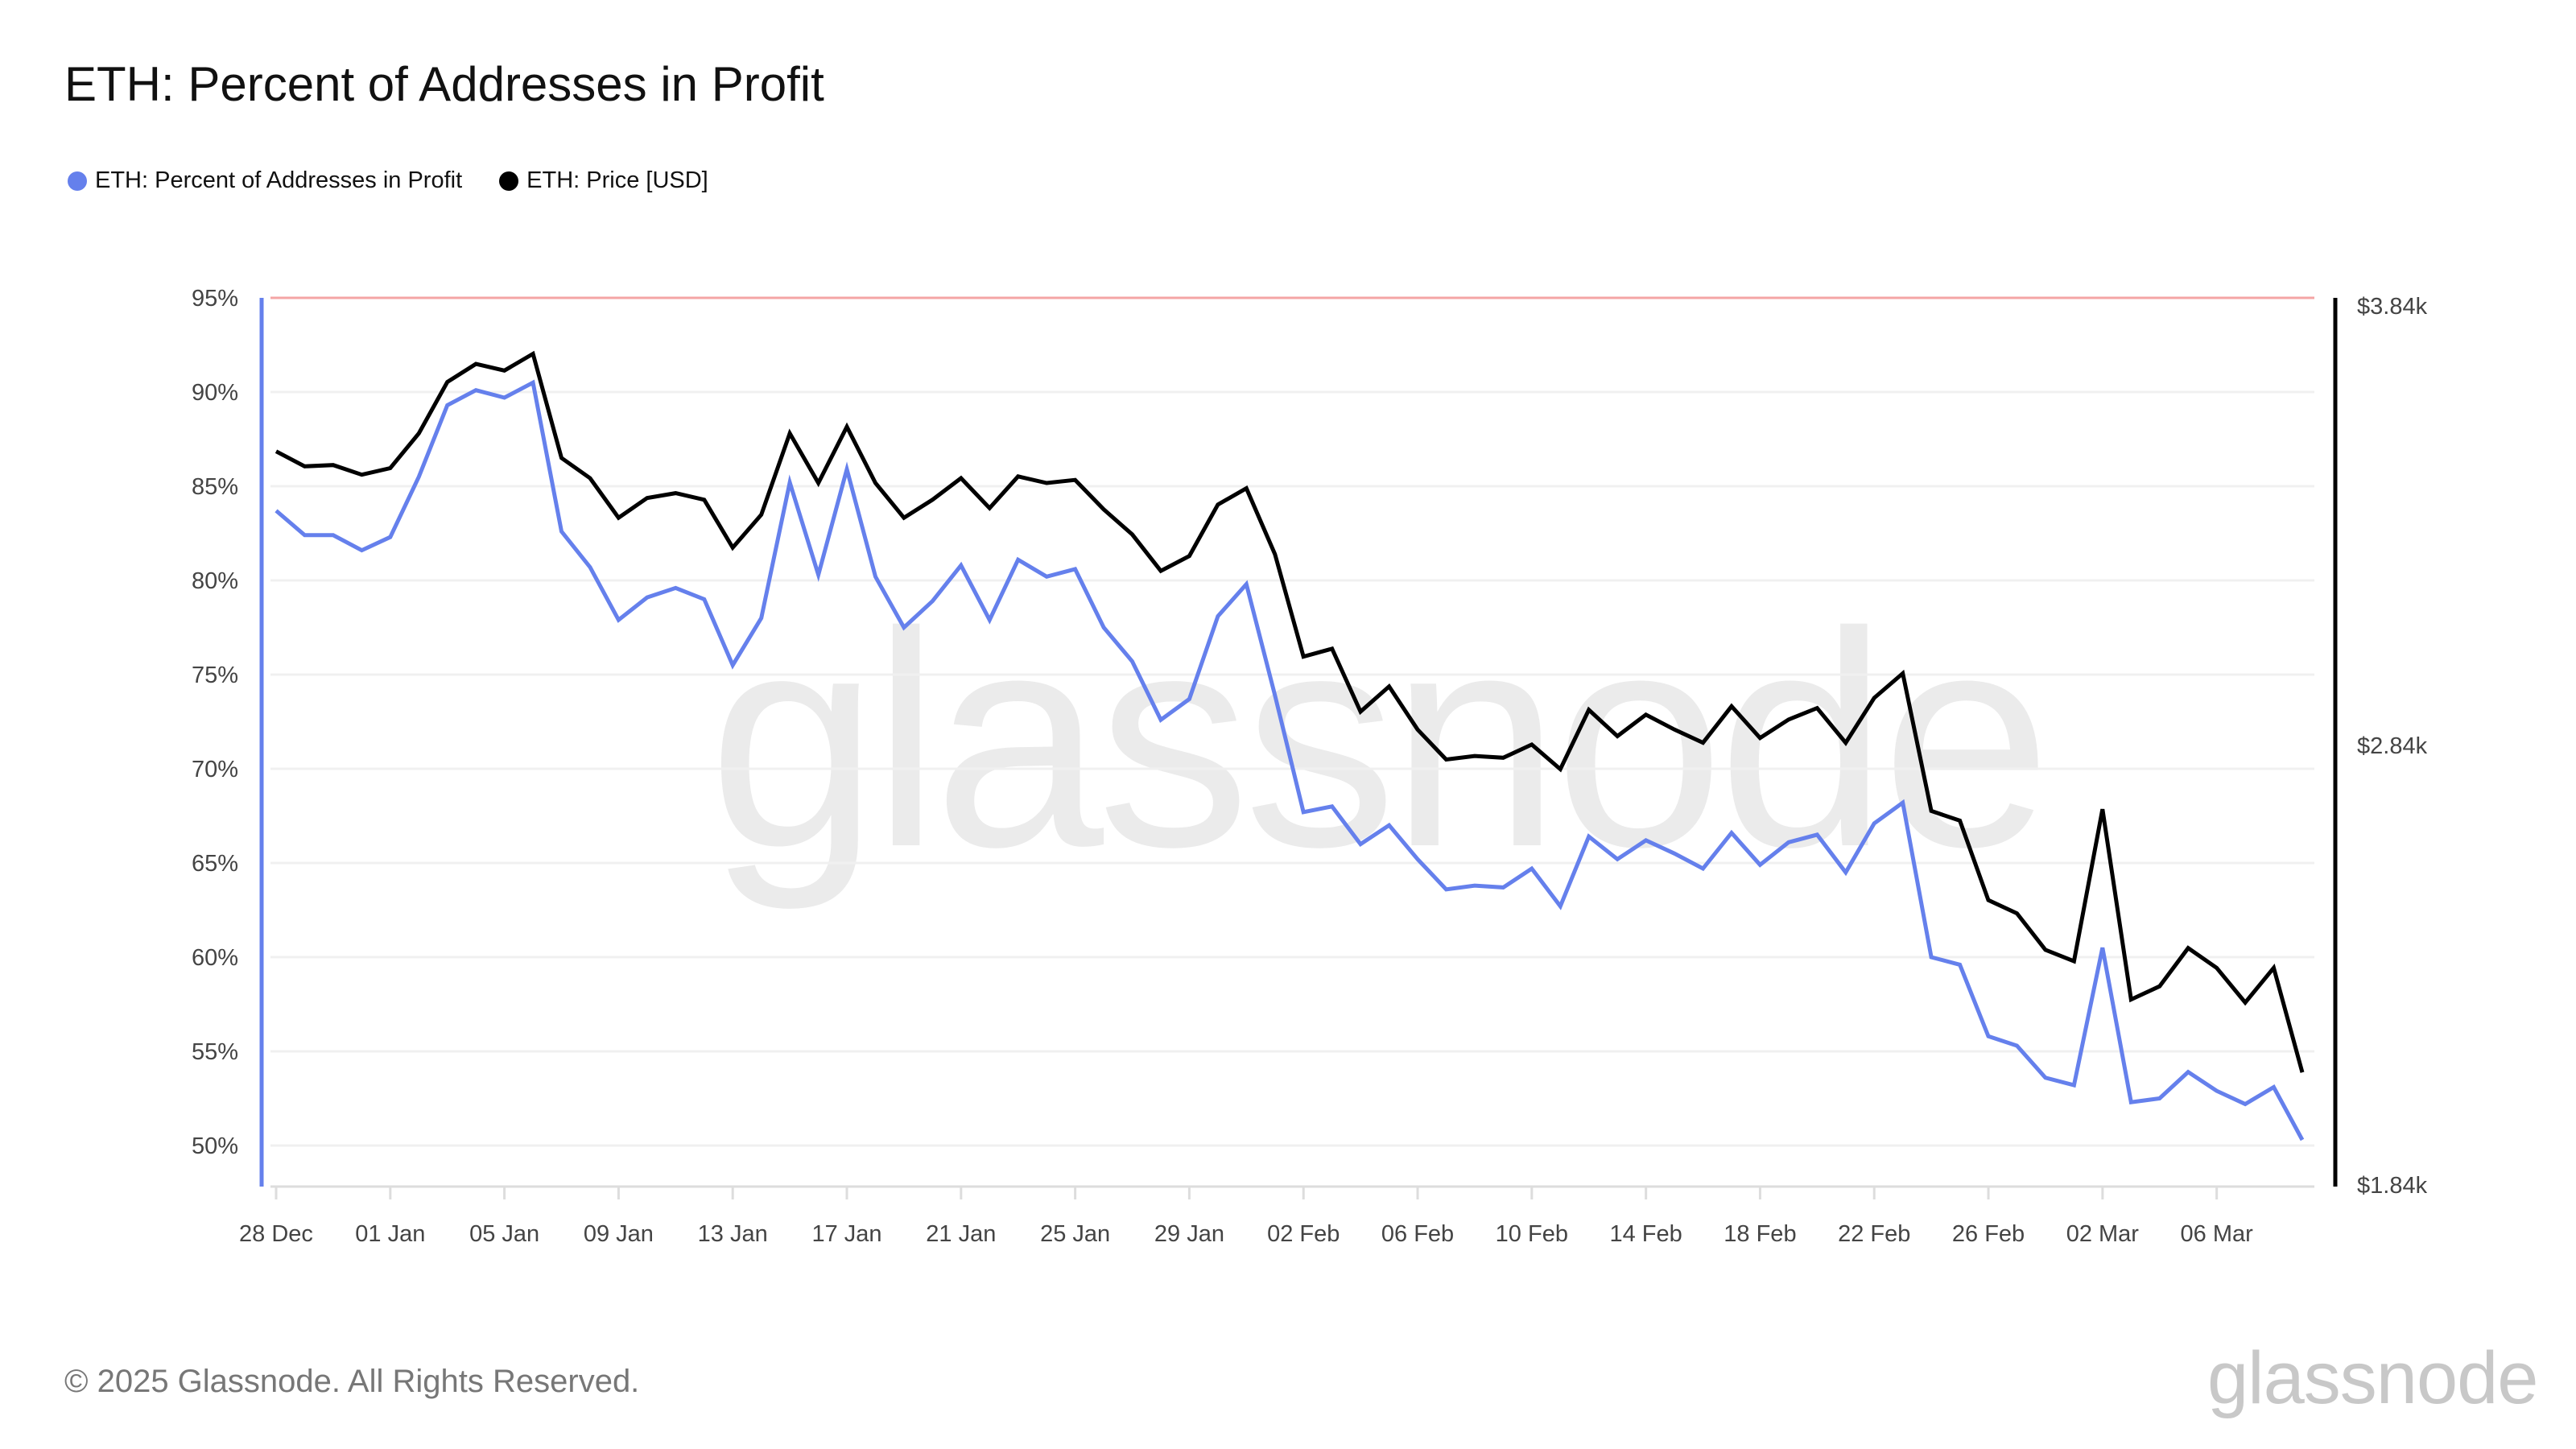 The image size is (2576, 1449). I want to click on x-tick-label: 29 Jan, so click(1189, 1234).